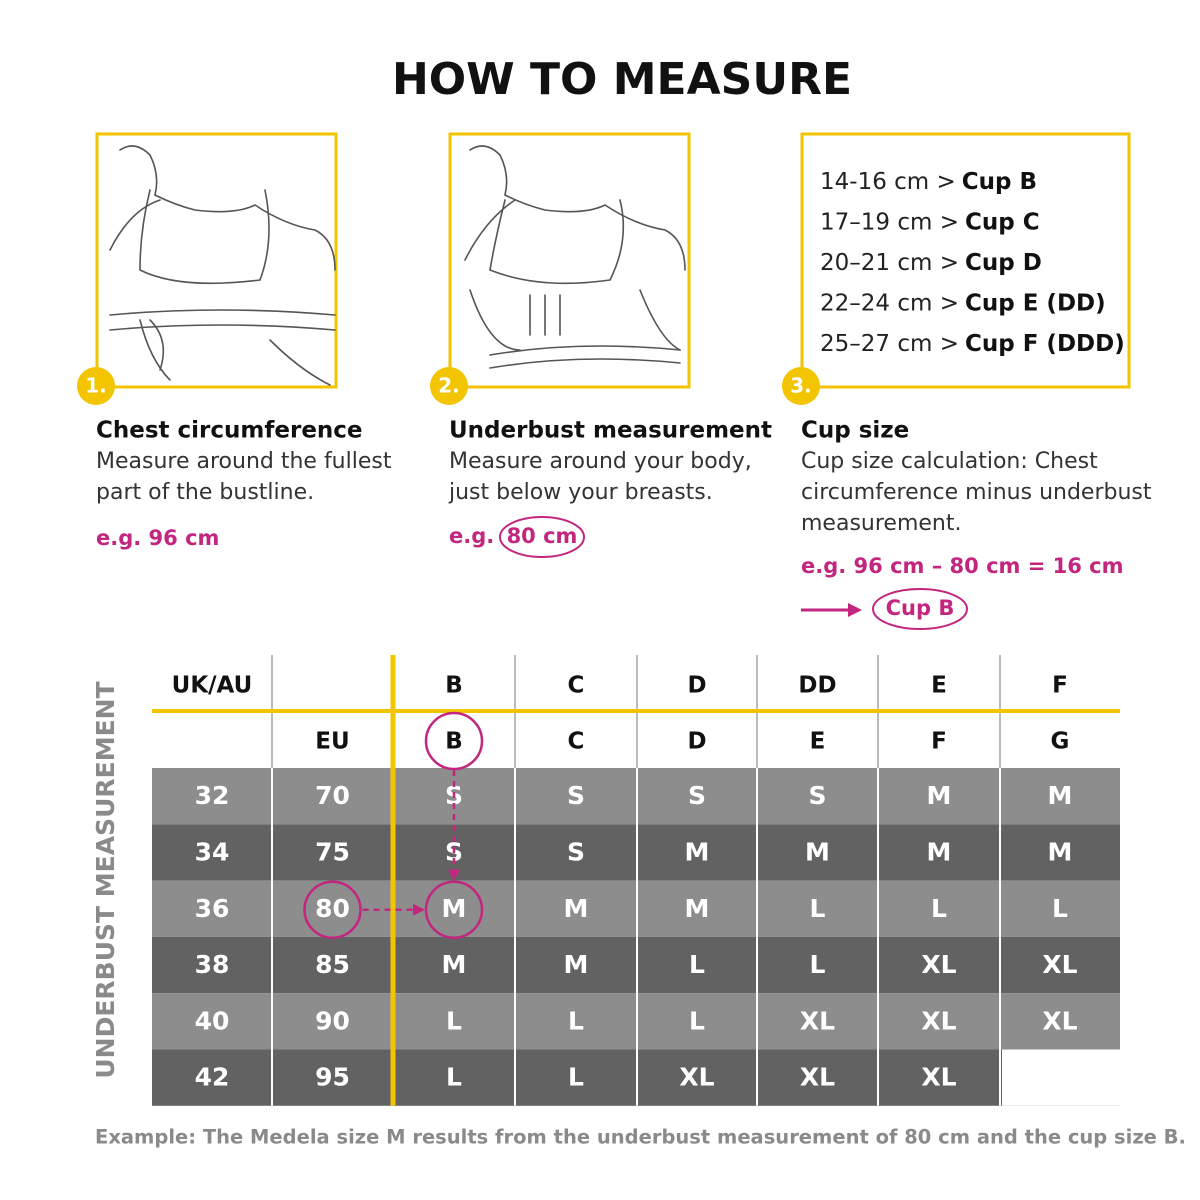 The height and width of the screenshot is (1200, 1200). I want to click on cell-eu: 90, so click(332, 1020).